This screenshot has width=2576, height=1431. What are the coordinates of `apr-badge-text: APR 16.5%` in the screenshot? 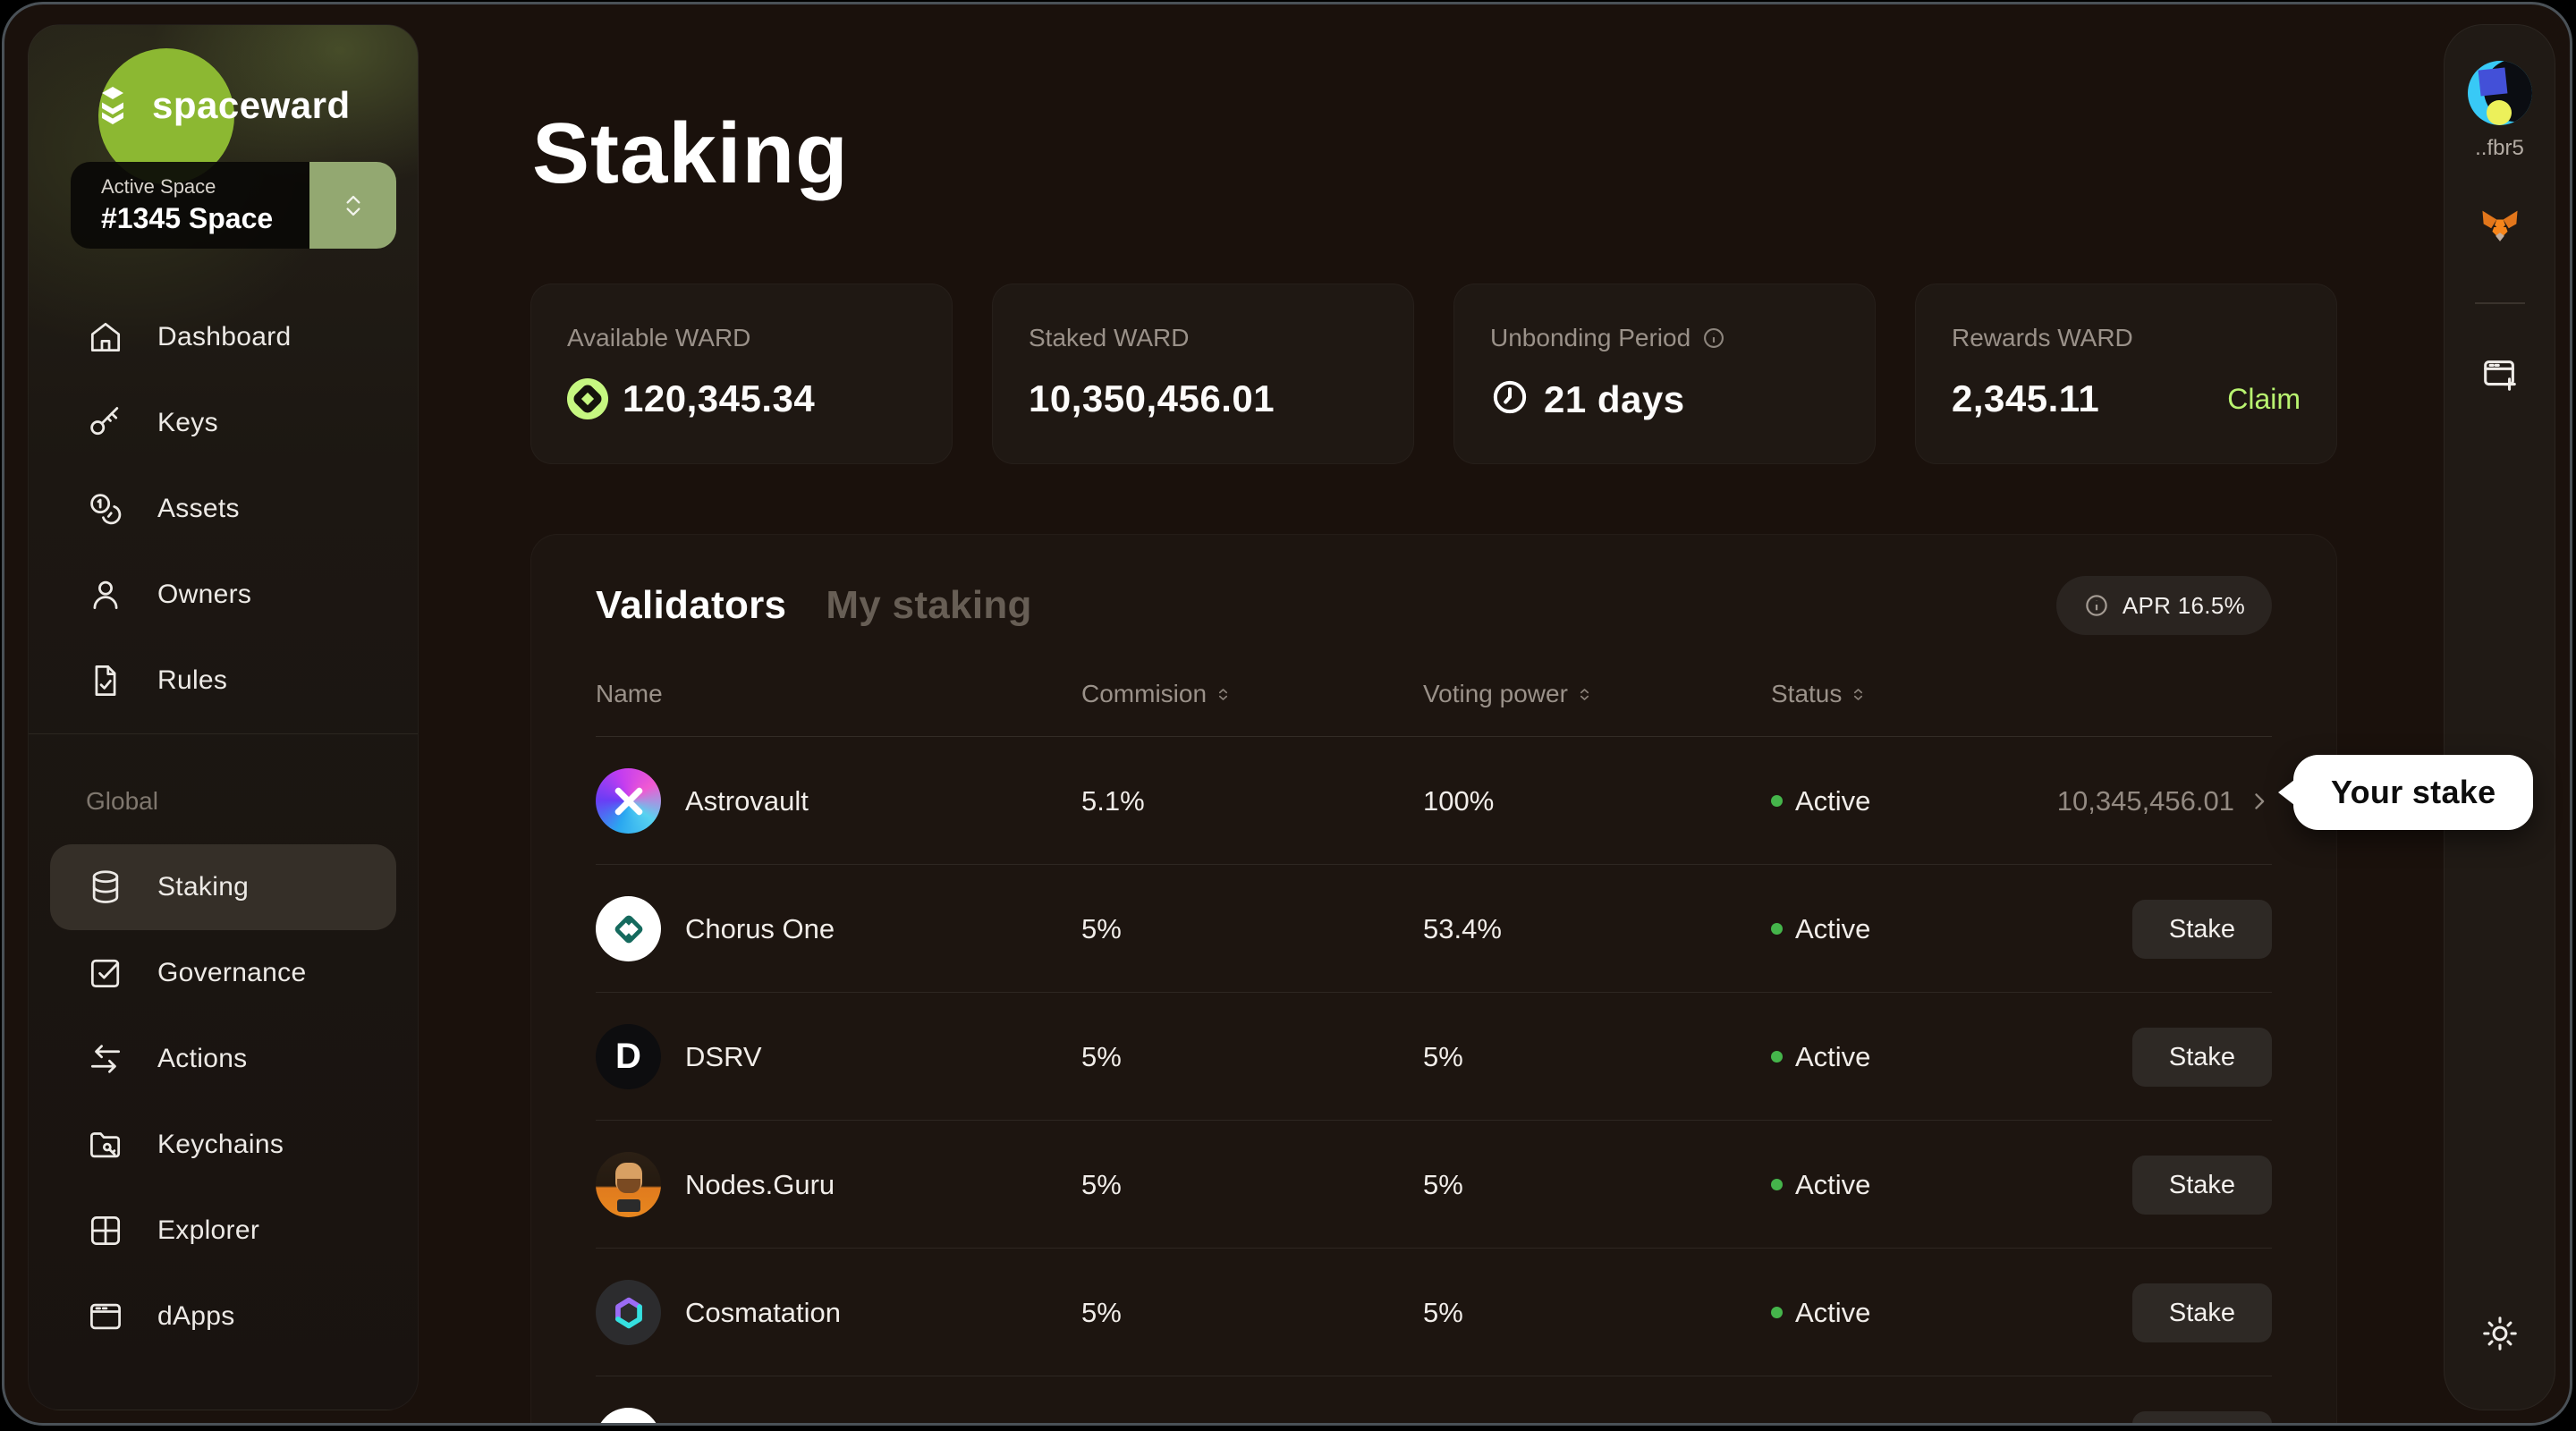 It's located at (2183, 605).